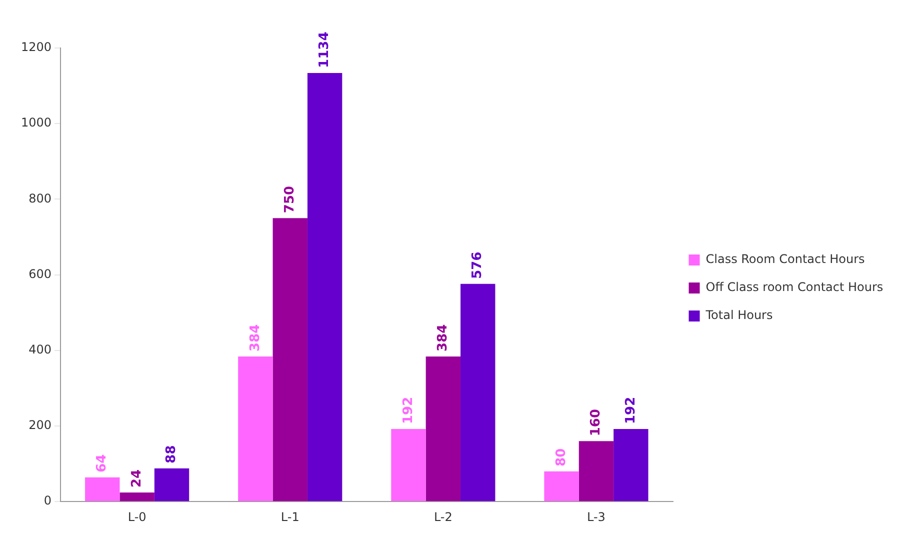  I want to click on data-label: 24, so click(136, 478).